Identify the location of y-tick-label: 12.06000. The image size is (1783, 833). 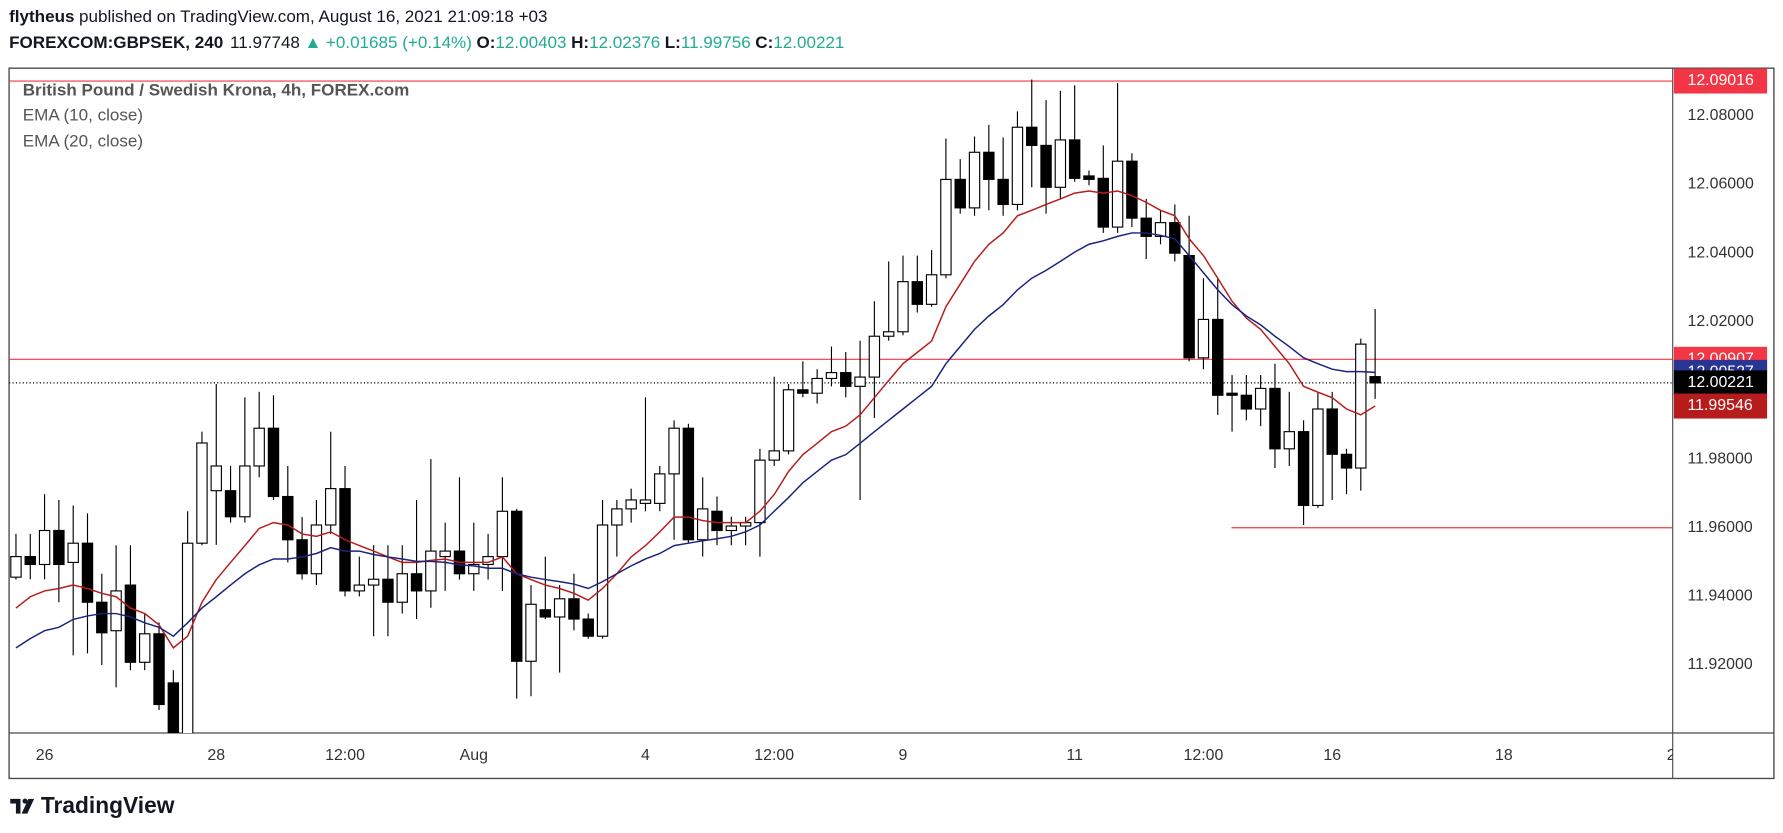
(1720, 184).